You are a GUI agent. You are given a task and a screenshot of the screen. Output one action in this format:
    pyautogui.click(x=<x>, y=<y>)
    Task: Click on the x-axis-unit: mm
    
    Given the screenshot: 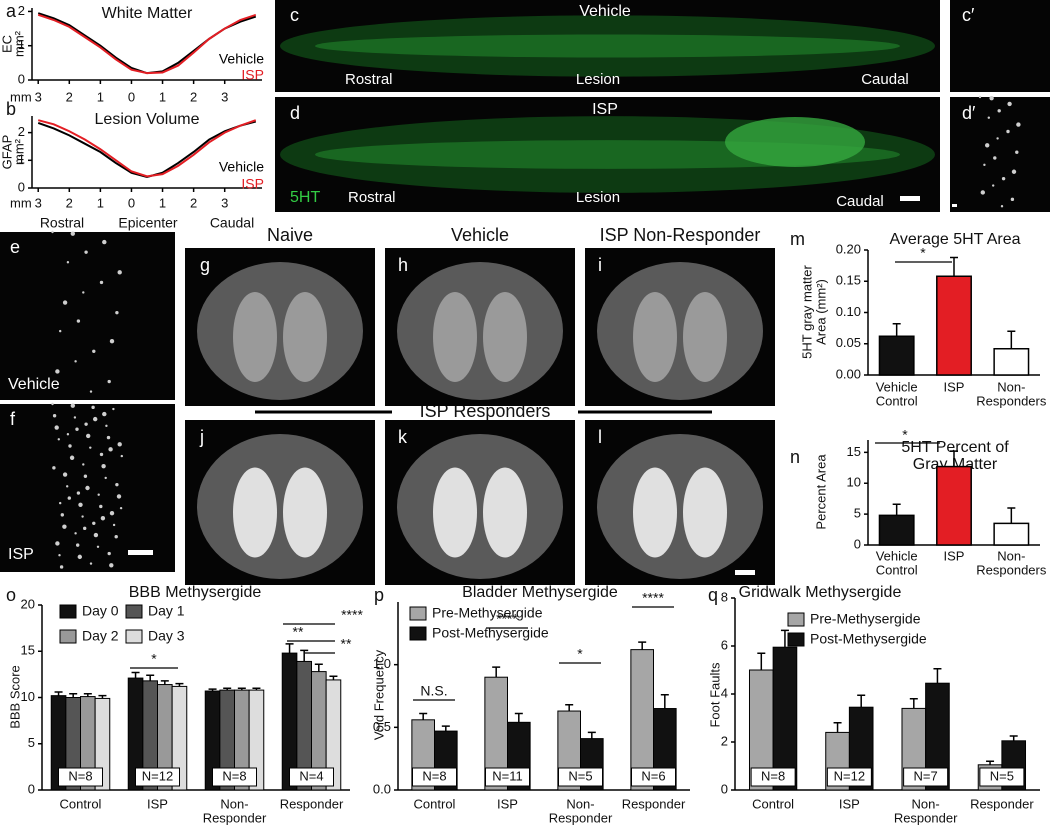 What is the action you would take?
    pyautogui.click(x=21, y=96)
    